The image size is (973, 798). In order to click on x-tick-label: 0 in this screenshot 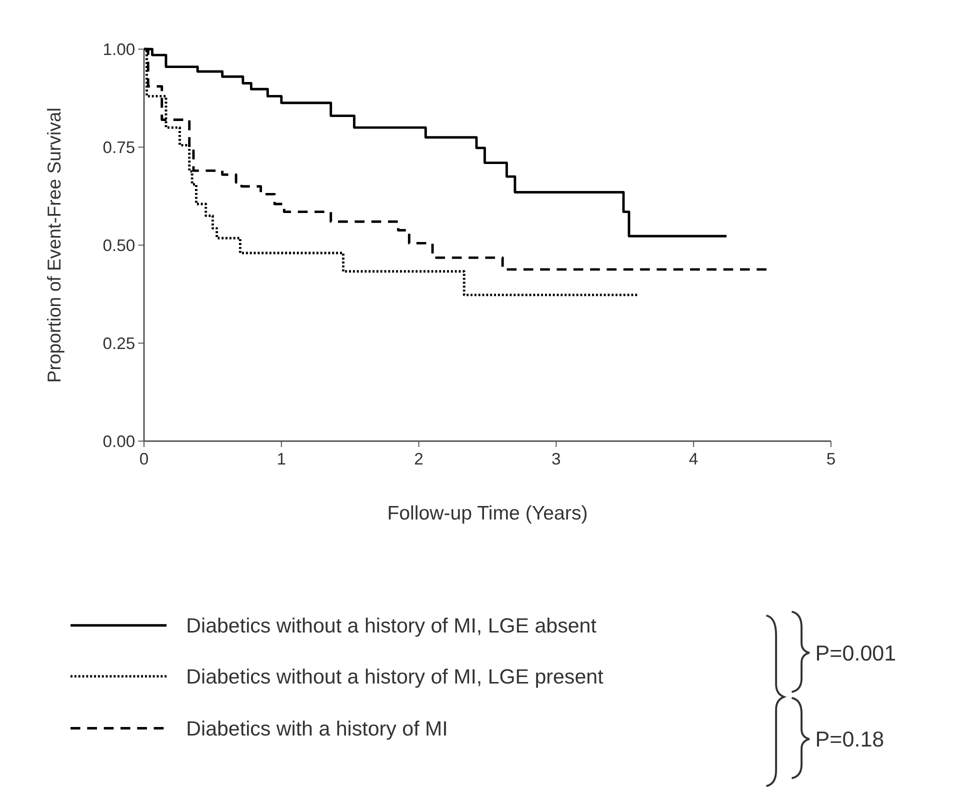, I will do `click(144, 459)`.